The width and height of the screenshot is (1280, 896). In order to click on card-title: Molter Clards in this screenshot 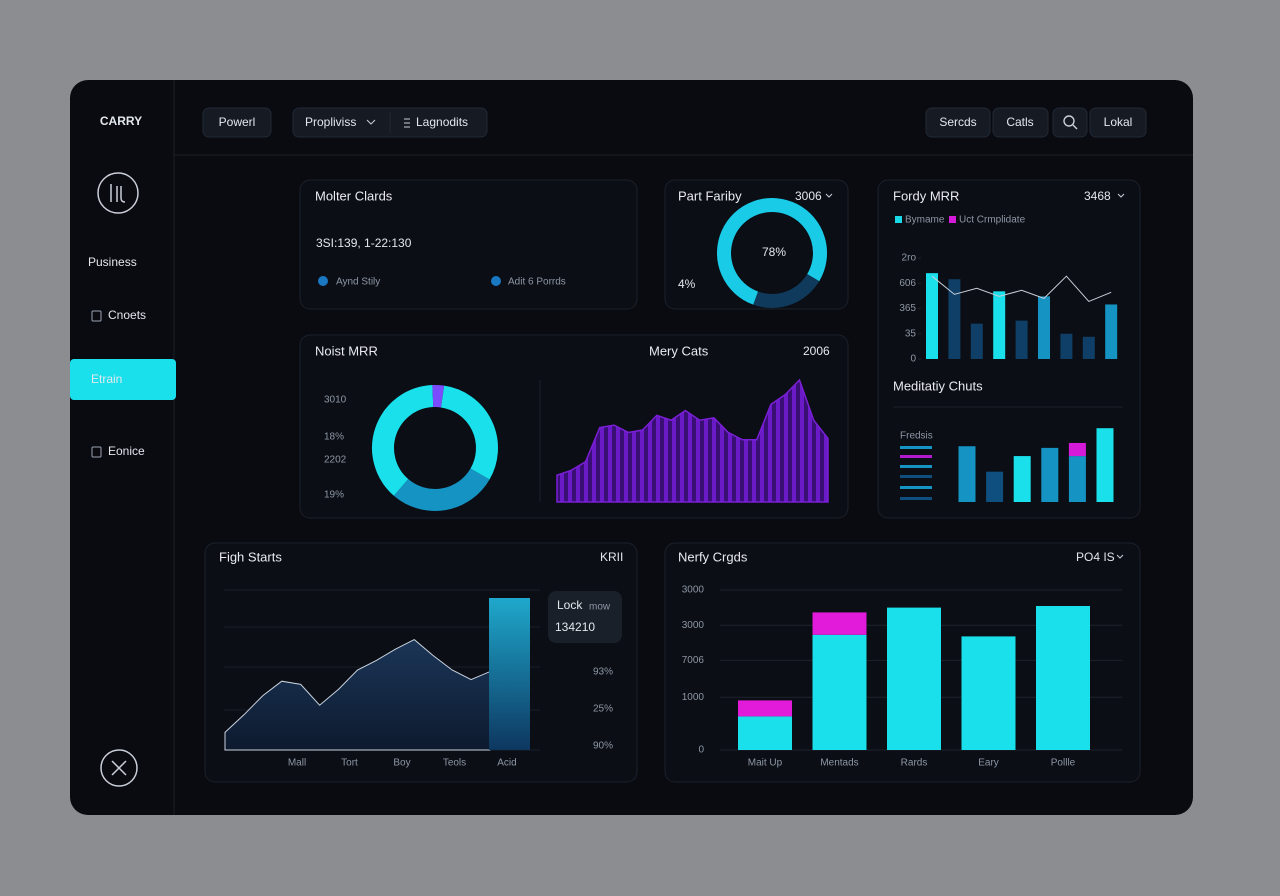, I will do `click(354, 195)`.